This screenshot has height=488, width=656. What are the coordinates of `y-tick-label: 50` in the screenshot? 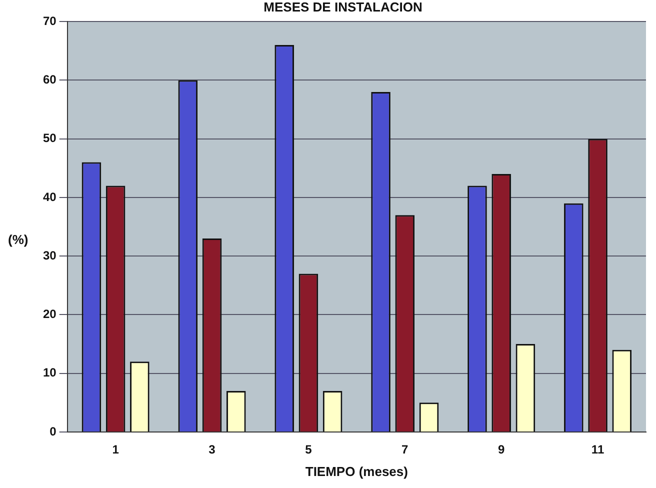 It's located at (49, 138).